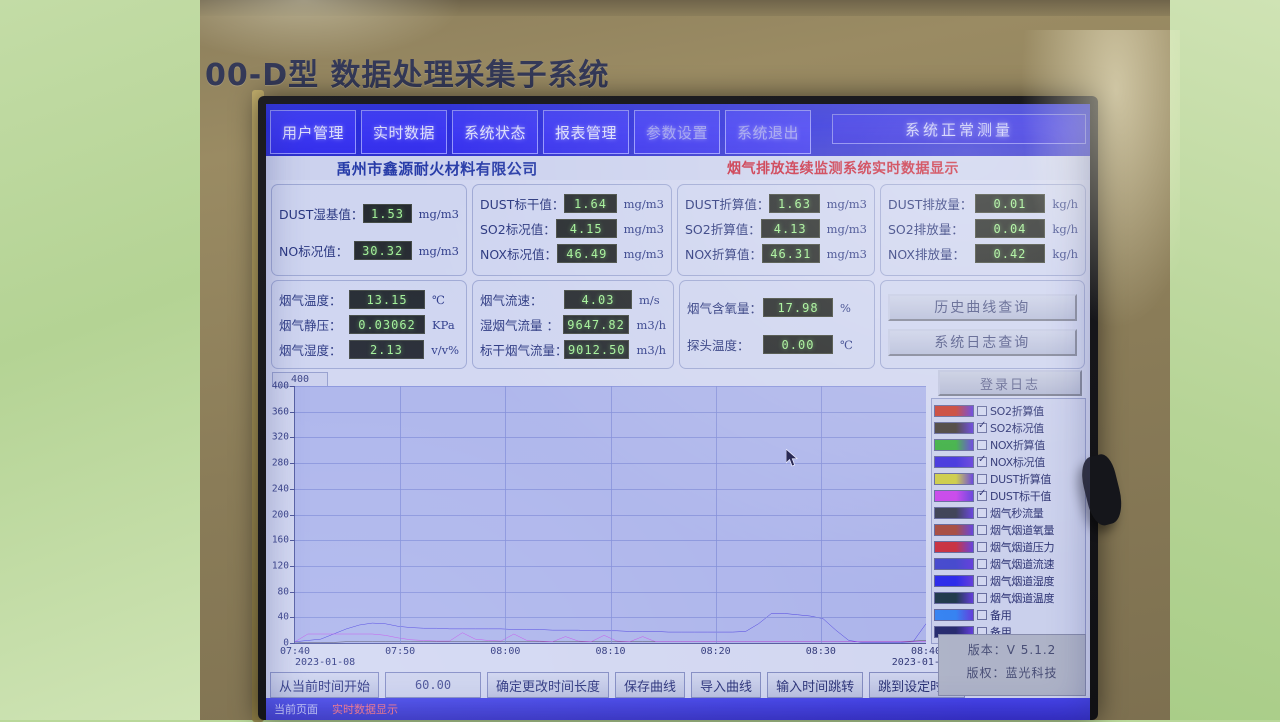  Describe the element at coordinates (280, 412) in the screenshot. I see `y-axis-tick-label: 360` at that location.